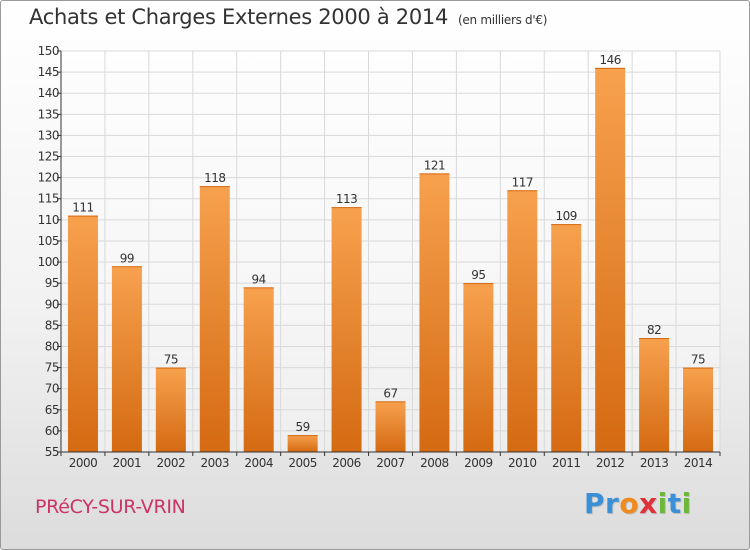  I want to click on data-label: 94, so click(259, 279).